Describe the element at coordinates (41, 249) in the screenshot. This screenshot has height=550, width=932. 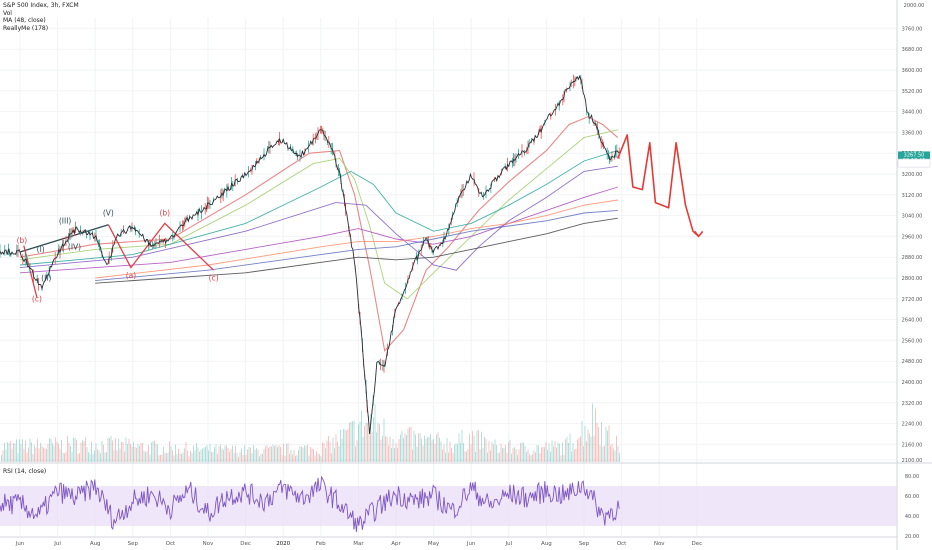
I see `wave-label-2: (I)` at that location.